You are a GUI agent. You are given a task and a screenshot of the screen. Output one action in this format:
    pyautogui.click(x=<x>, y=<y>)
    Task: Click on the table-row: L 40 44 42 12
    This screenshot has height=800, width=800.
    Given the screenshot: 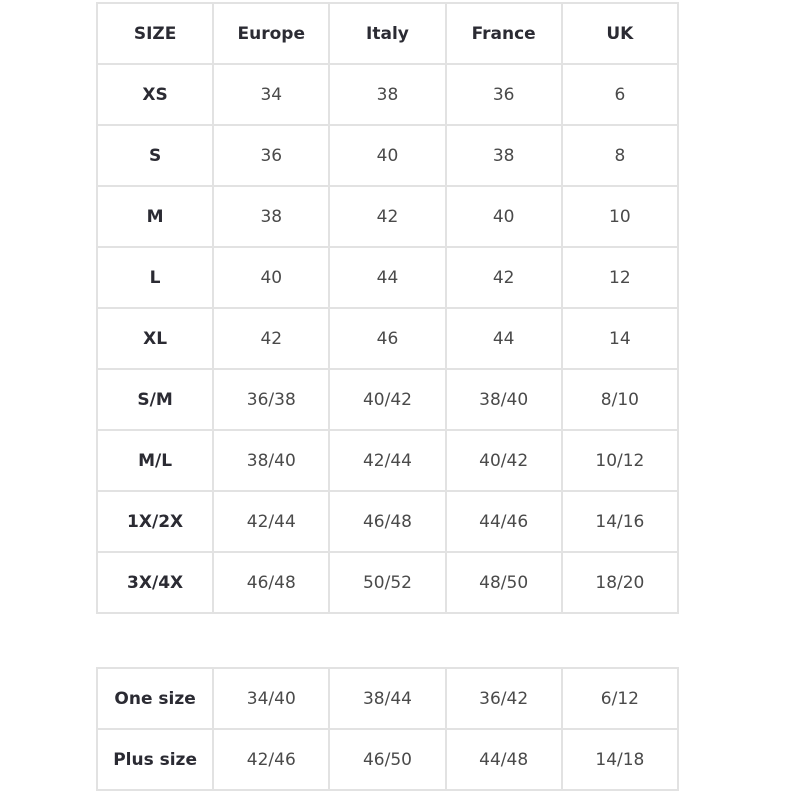 What is the action you would take?
    pyautogui.click(x=387, y=277)
    